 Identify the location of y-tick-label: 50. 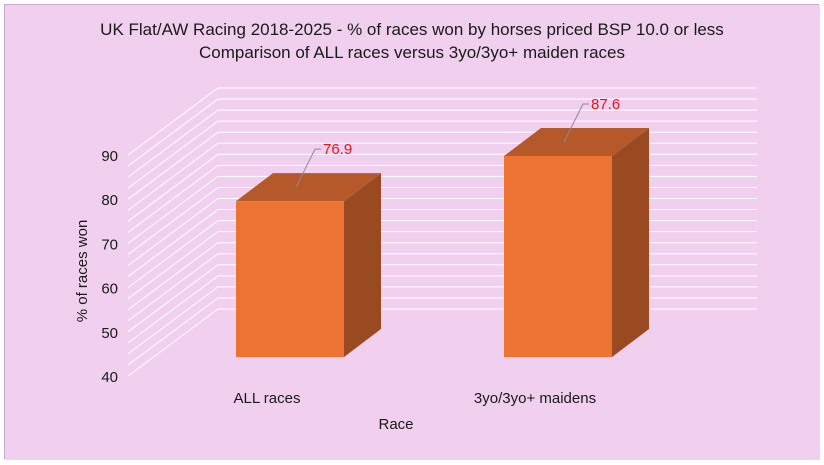
(109, 333).